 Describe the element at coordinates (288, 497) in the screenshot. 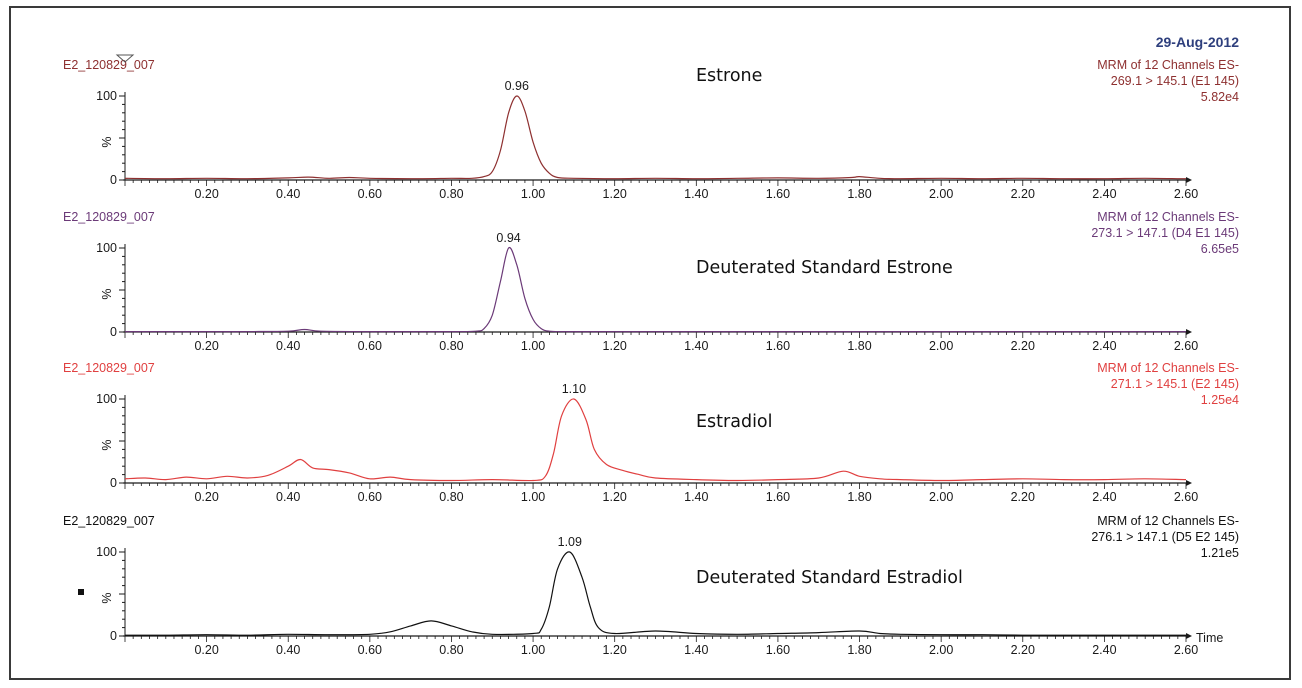

I see `panel-3-x-tick-label: 0.40` at that location.